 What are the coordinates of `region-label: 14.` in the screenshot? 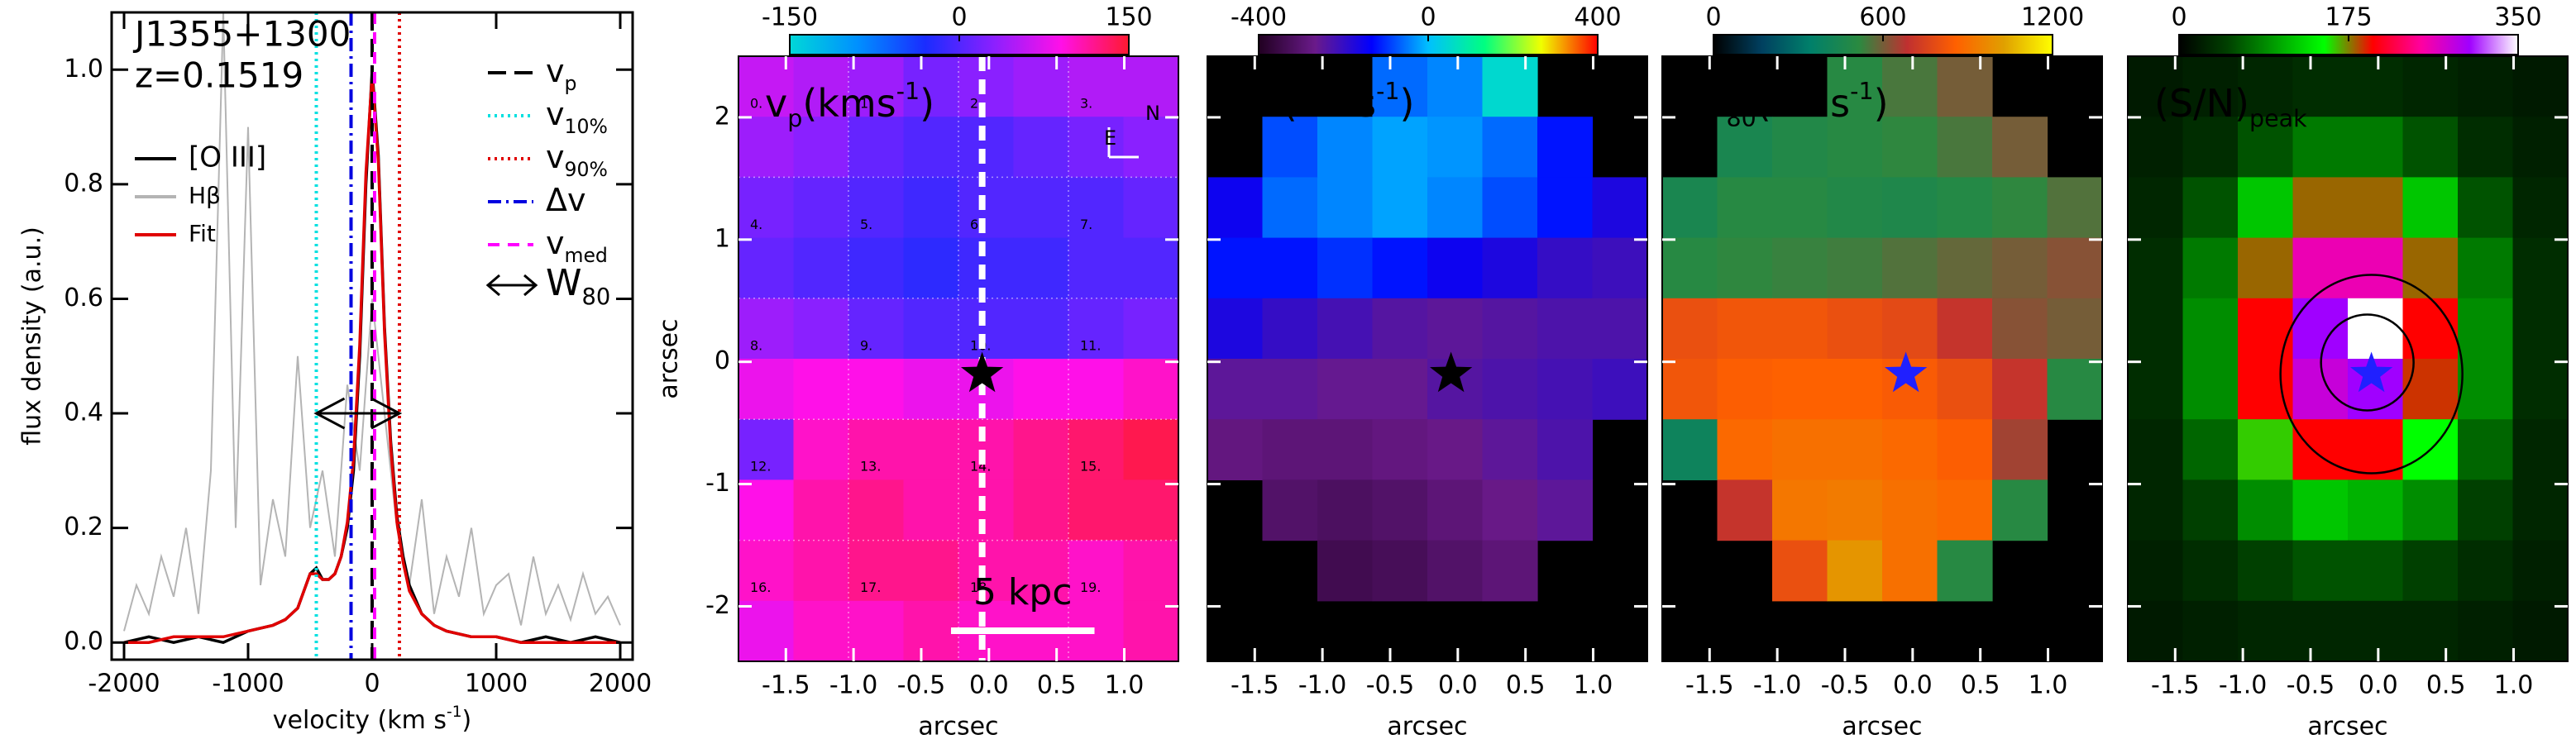 It's located at (981, 467).